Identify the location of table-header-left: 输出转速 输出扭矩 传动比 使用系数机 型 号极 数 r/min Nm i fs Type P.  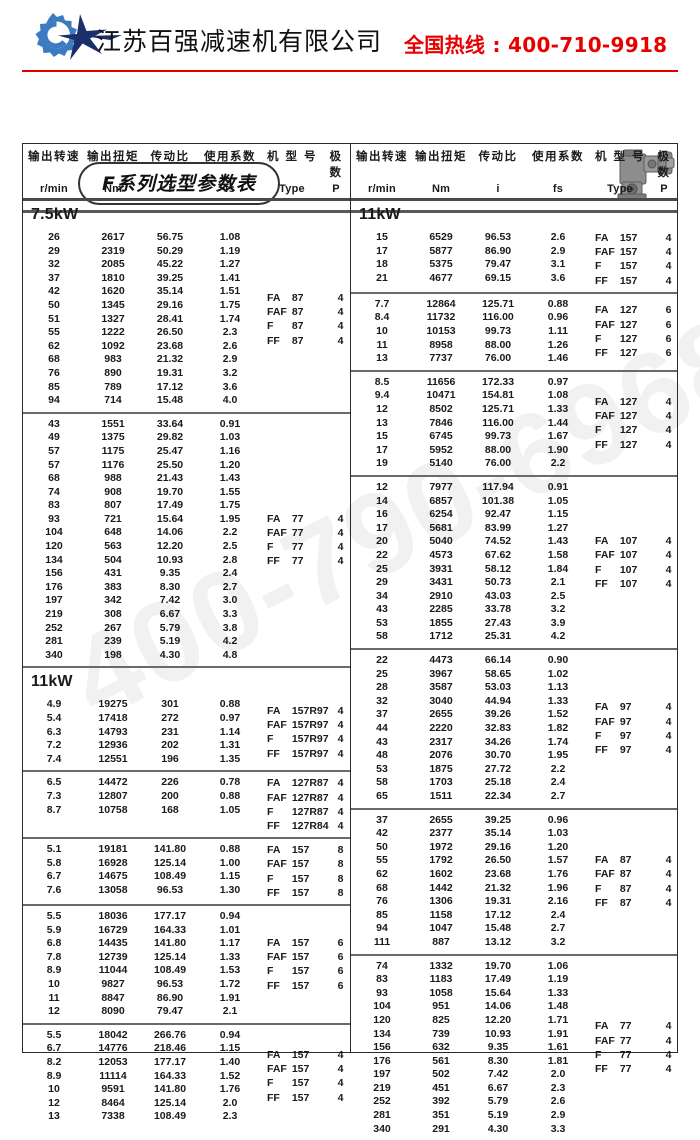
(186, 172).